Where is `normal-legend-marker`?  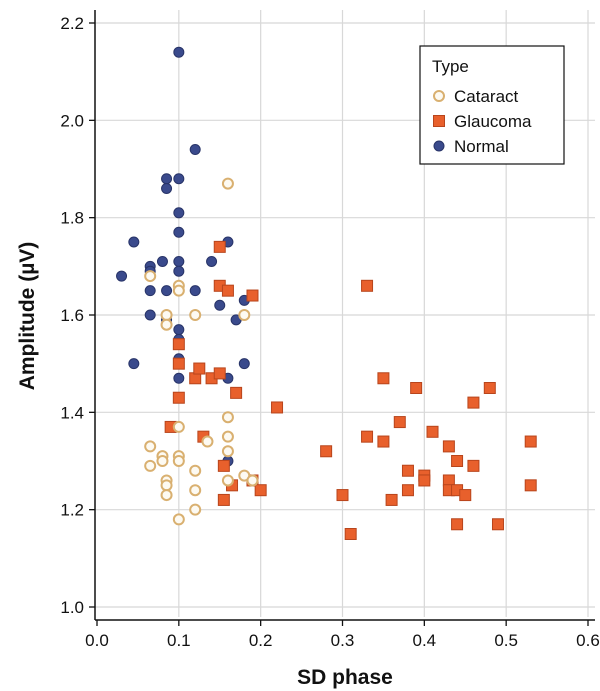 normal-legend-marker is located at coordinates (439, 146).